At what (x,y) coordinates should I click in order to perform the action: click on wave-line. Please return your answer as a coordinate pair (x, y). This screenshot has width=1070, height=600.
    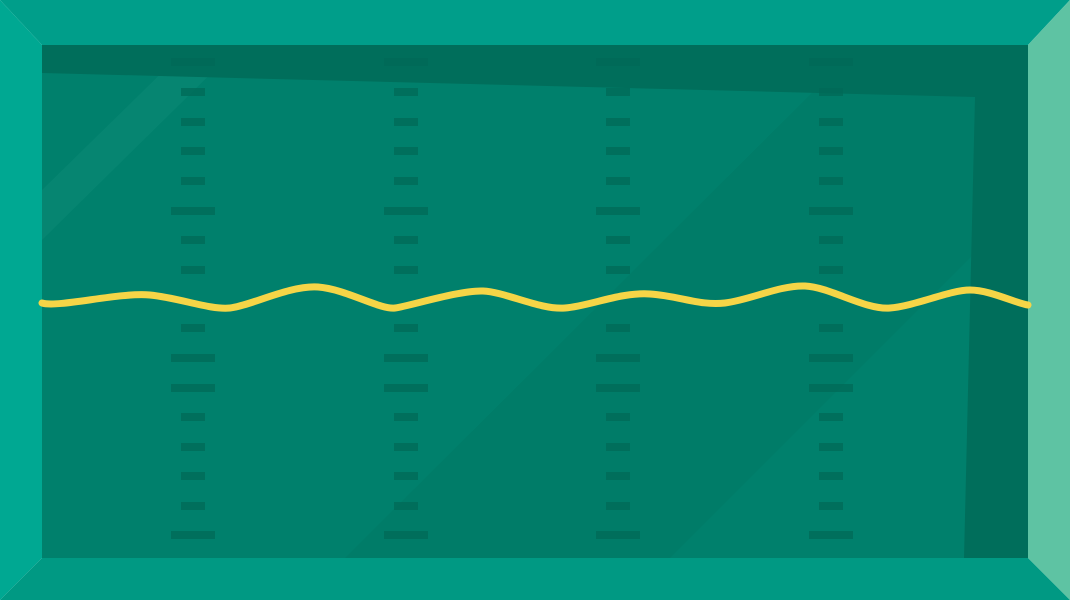
    Looking at the image, I should click on (535, 297).